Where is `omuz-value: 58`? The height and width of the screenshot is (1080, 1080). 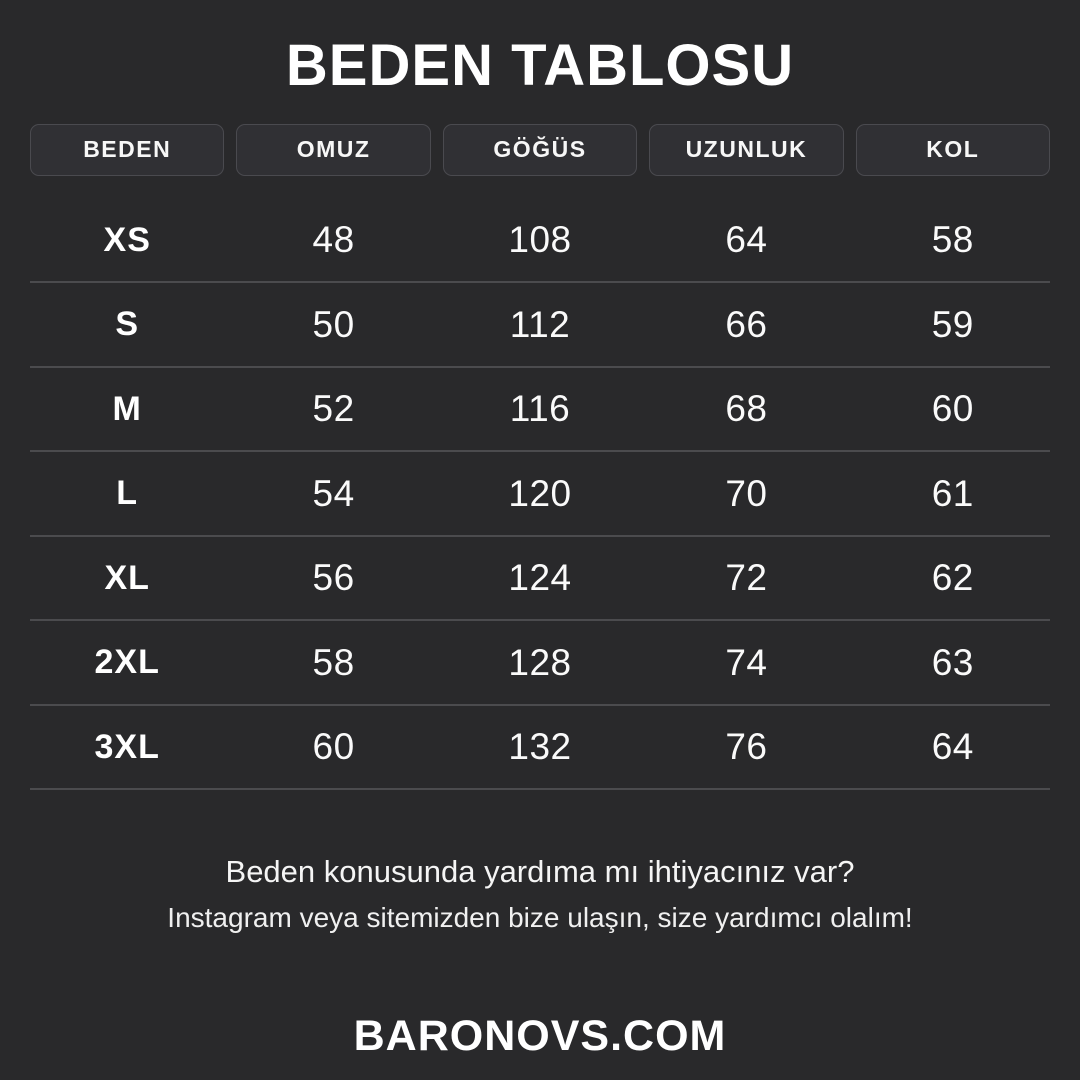 omuz-value: 58 is located at coordinates (333, 662).